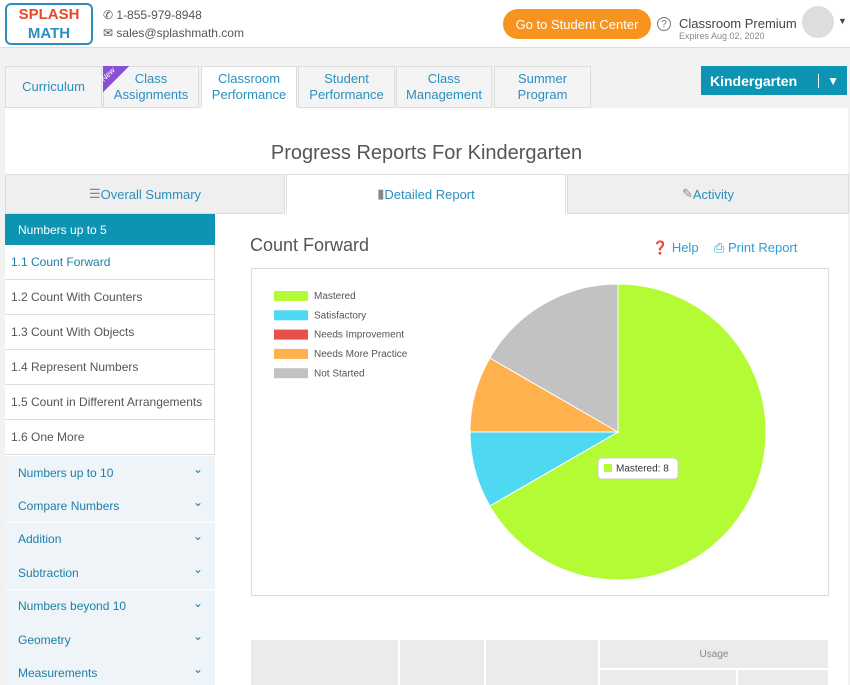  Describe the element at coordinates (608, 468) in the screenshot. I see `tooltip-swatch` at that location.